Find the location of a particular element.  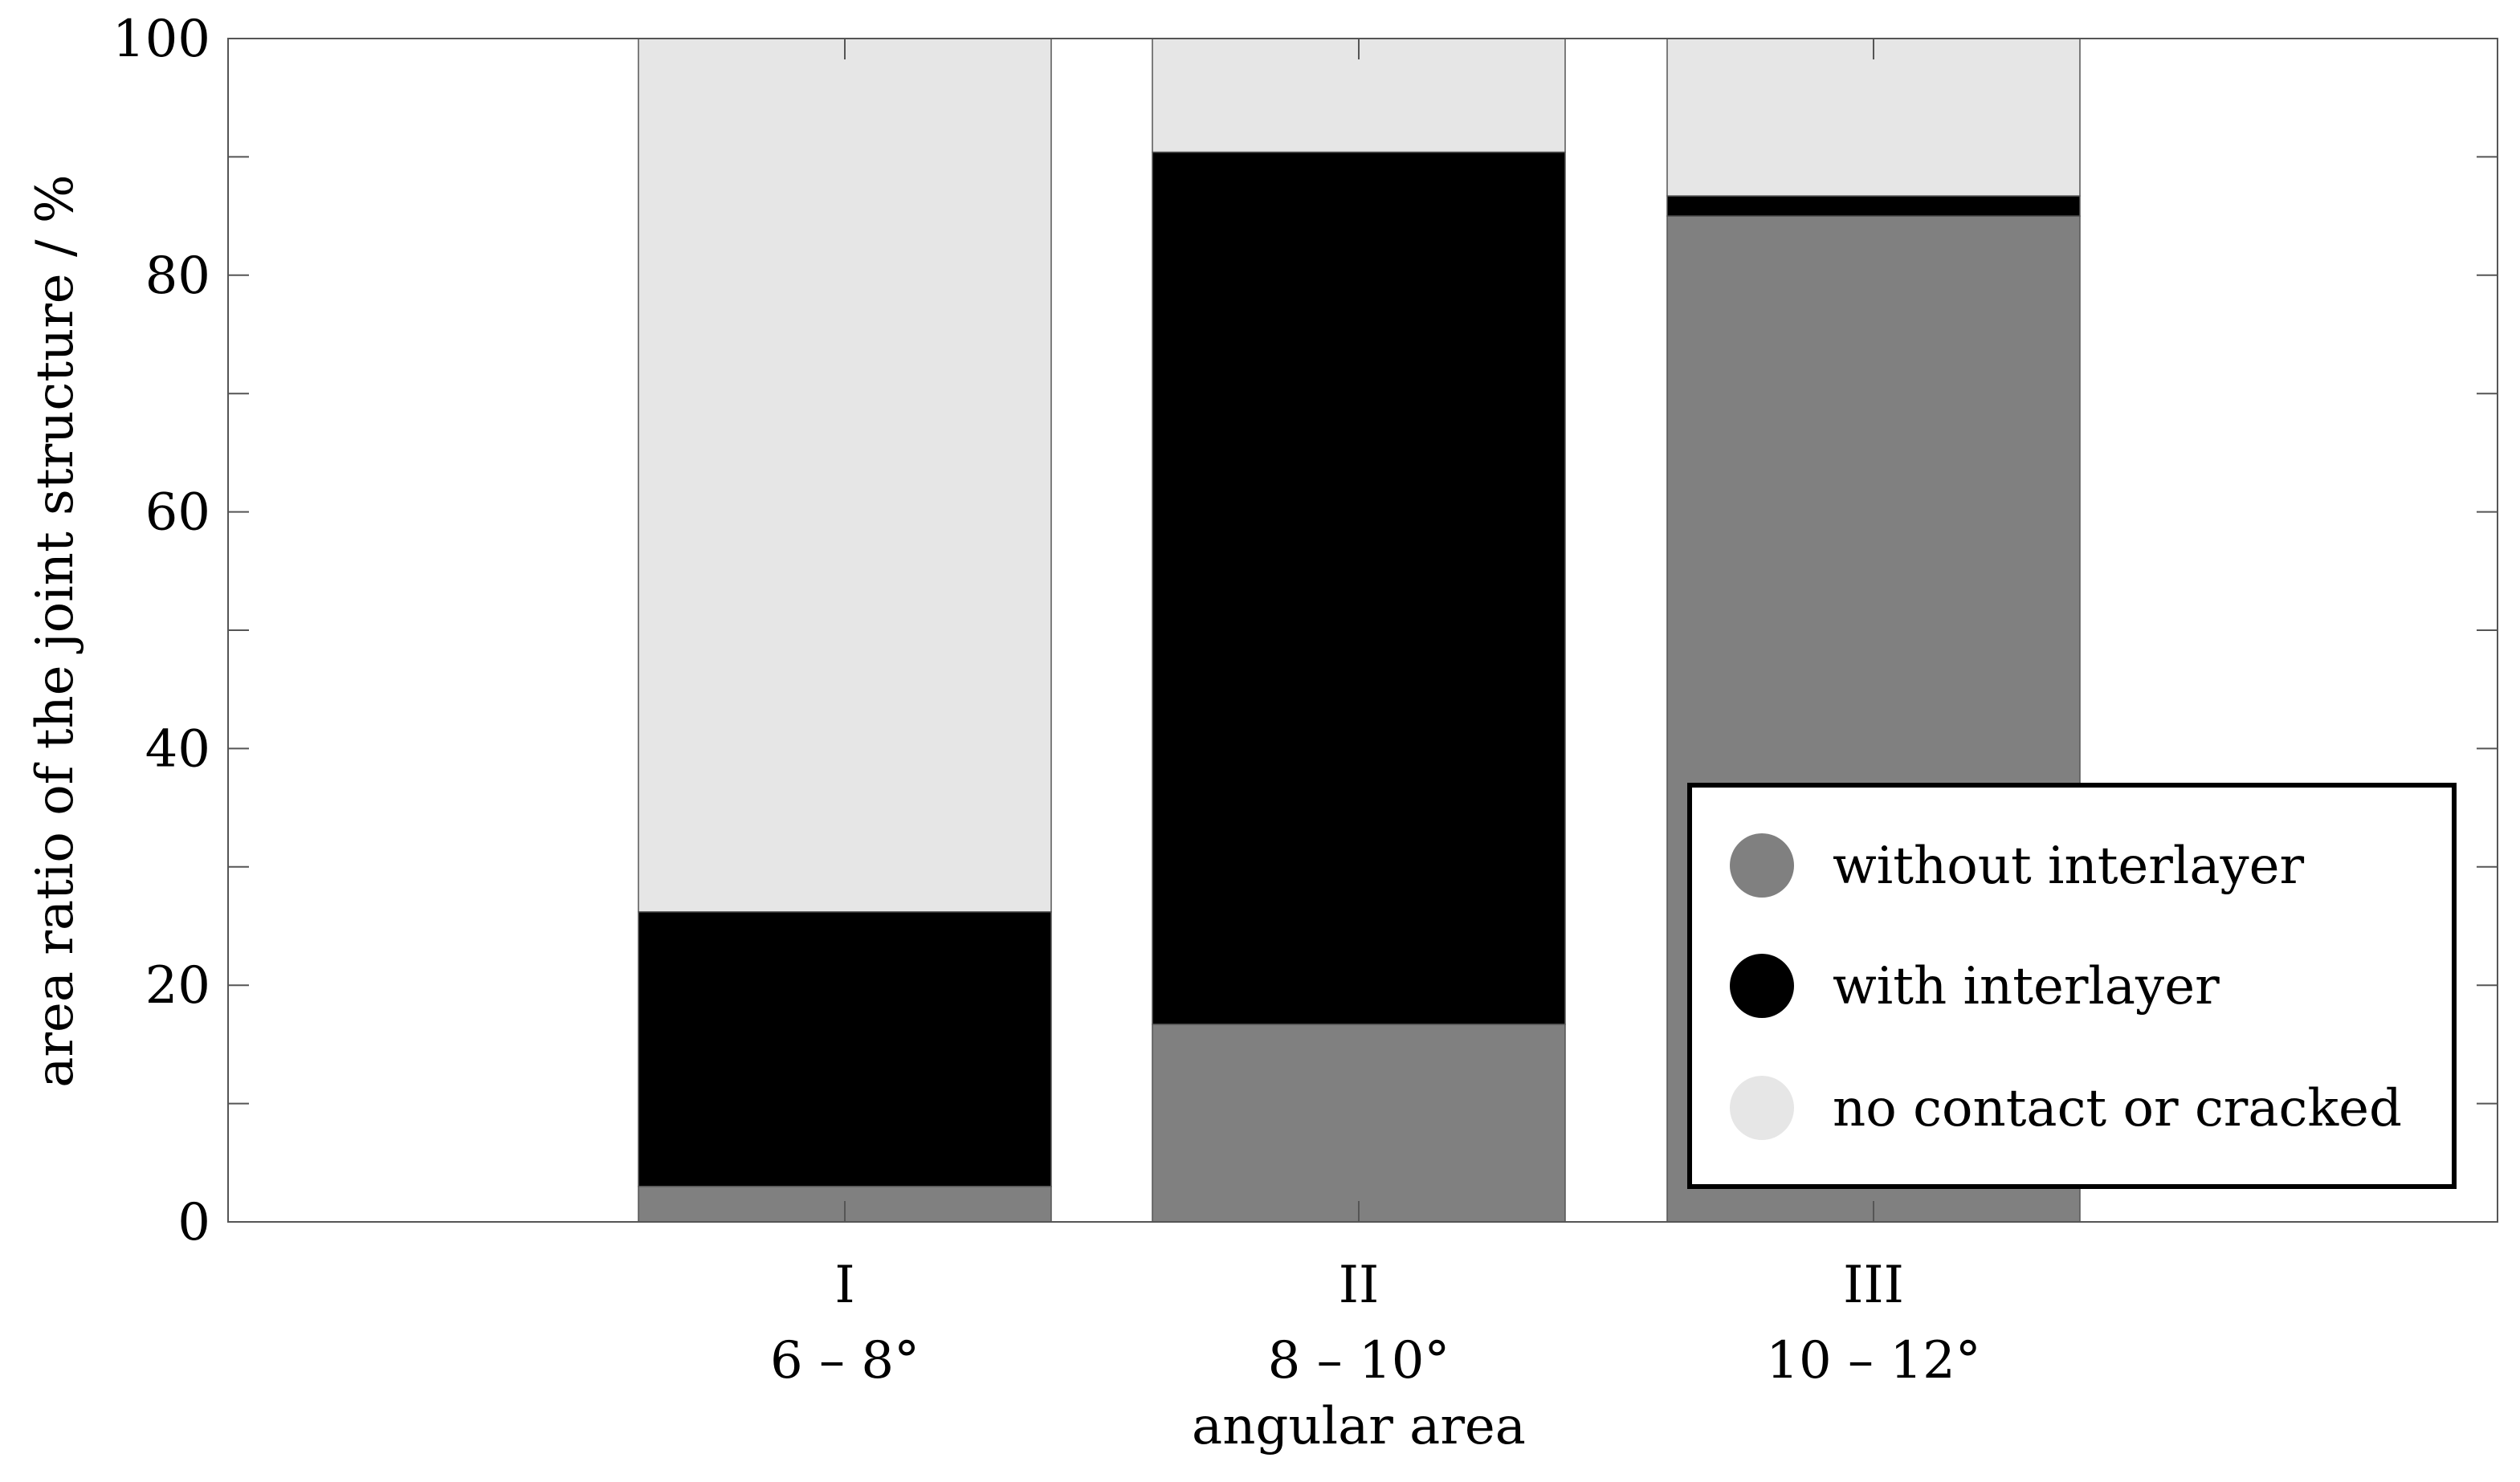

legend-box is located at coordinates (2072, 986).